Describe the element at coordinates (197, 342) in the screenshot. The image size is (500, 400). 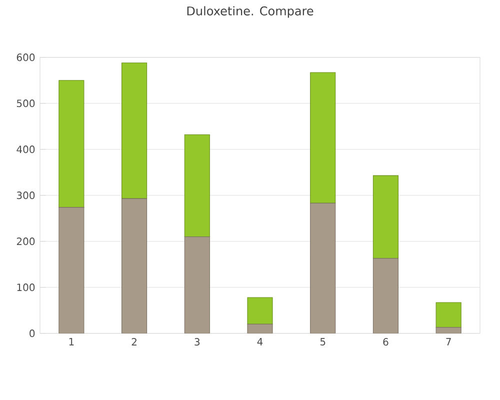
I see `x-tick-label: 3` at that location.